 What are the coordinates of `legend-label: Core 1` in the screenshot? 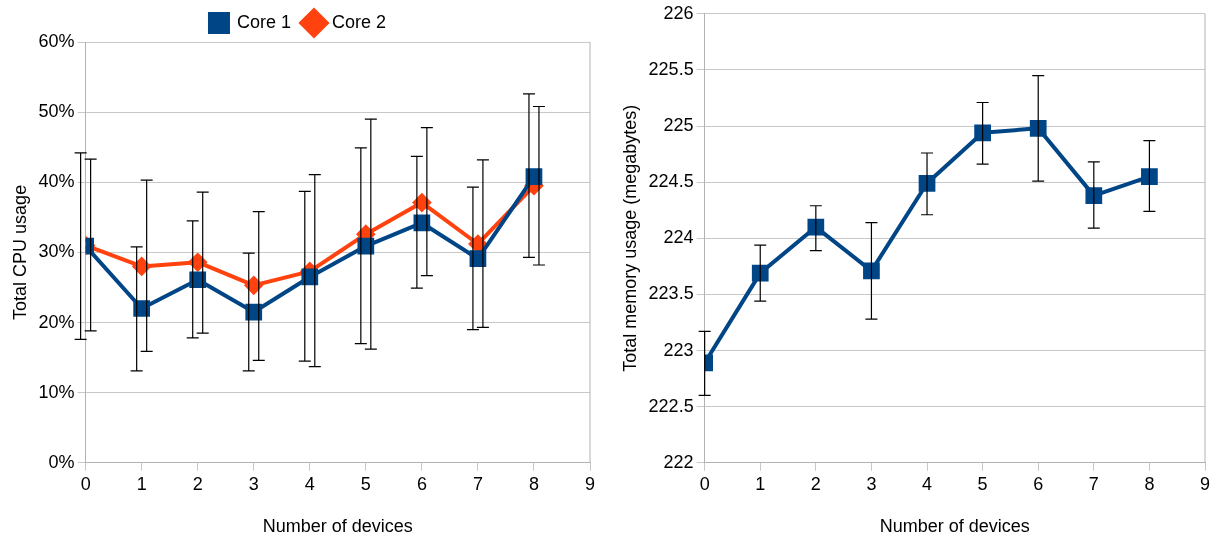 It's located at (263, 21).